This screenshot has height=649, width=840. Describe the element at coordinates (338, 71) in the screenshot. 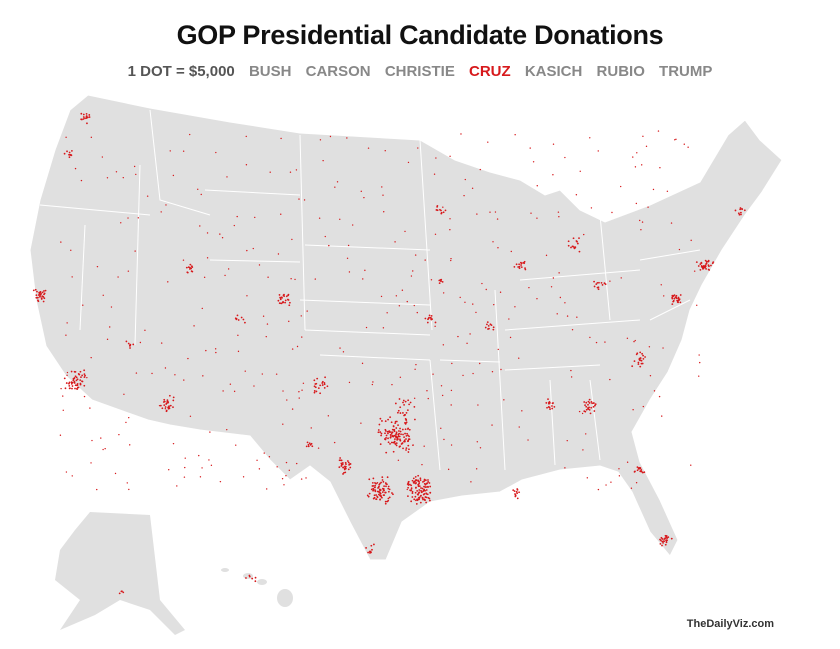

I see `candidate-carson: CARSON` at that location.